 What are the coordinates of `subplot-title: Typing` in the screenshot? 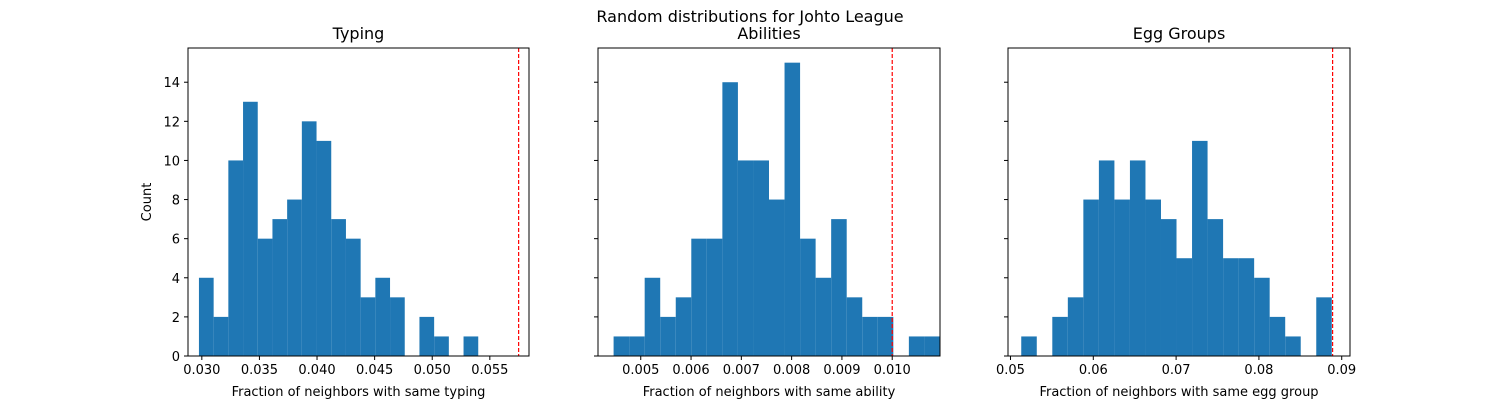 It's located at (358, 33).